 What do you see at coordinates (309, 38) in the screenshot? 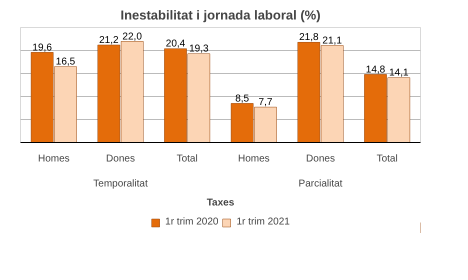
I see `data-label: 21,8` at bounding box center [309, 38].